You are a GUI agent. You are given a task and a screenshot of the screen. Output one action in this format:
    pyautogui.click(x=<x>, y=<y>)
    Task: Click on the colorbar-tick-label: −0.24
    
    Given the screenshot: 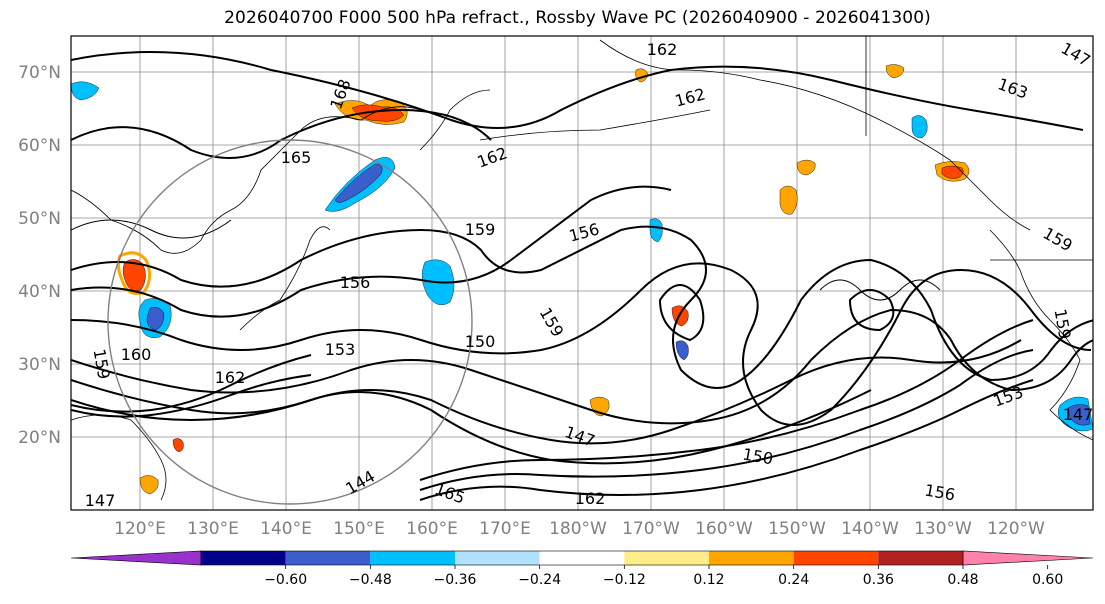 What is the action you would take?
    pyautogui.click(x=539, y=580)
    